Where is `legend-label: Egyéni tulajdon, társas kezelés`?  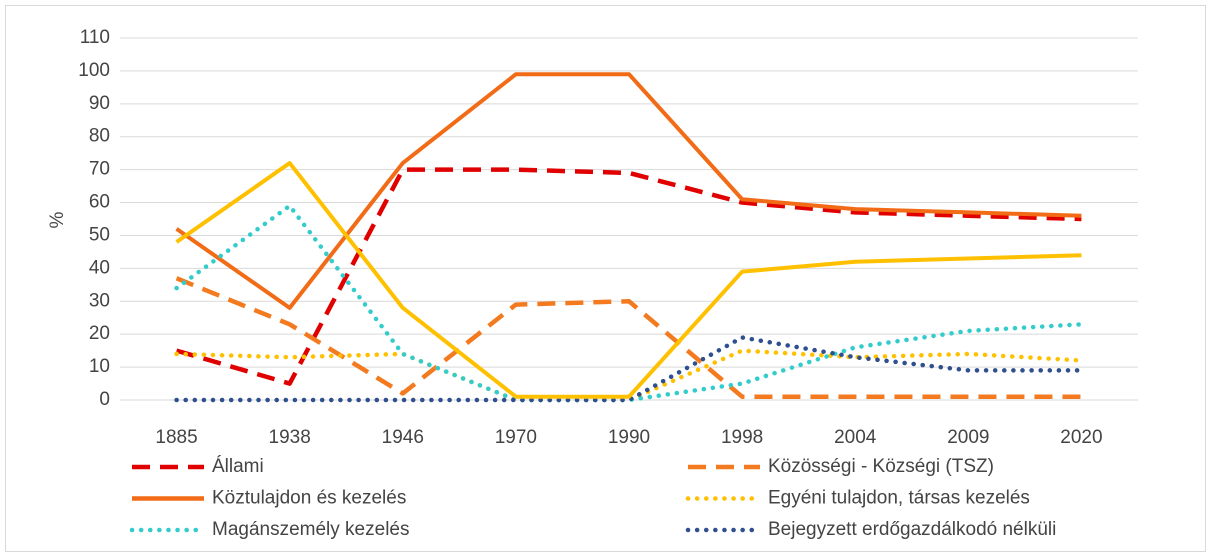
legend-label: Egyéni tulajdon, társas kezelés is located at coordinates (899, 498).